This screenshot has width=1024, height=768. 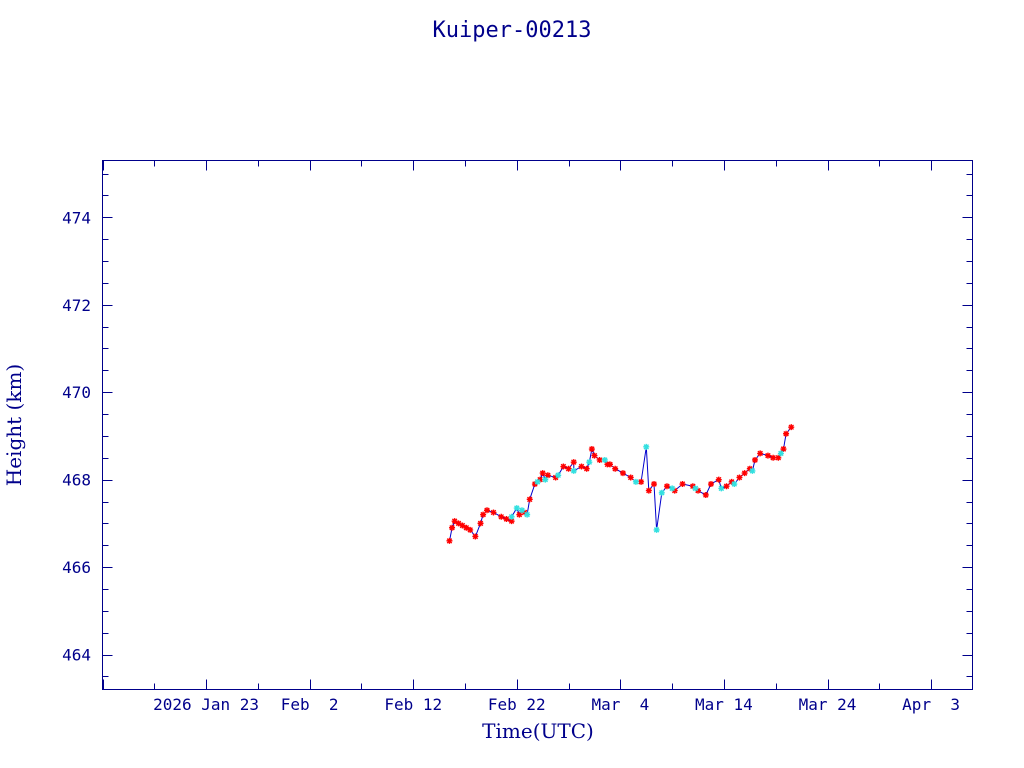 What do you see at coordinates (517, 704) in the screenshot?
I see `x-tick-label: Feb 22` at bounding box center [517, 704].